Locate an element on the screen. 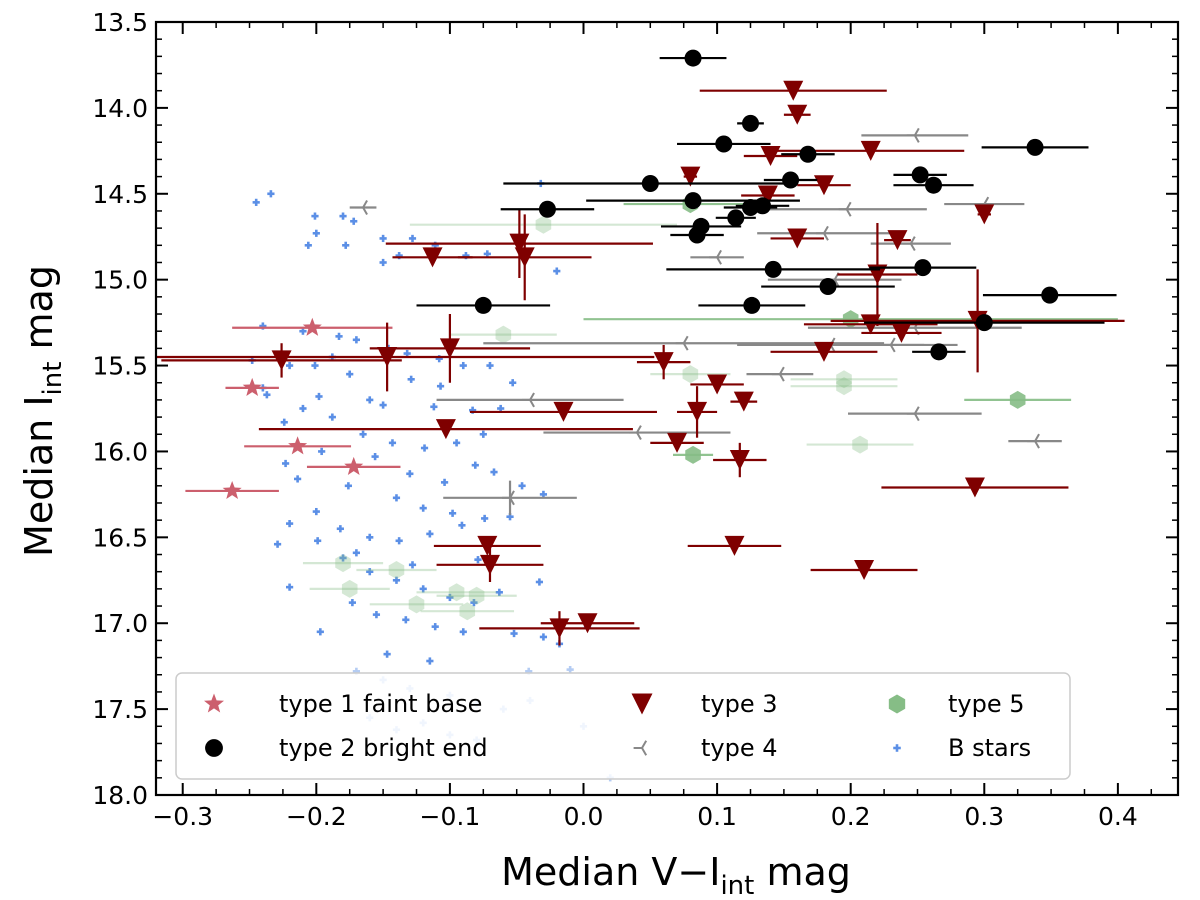 The image size is (1200, 900). legend-label: type 5 is located at coordinates (986, 704).